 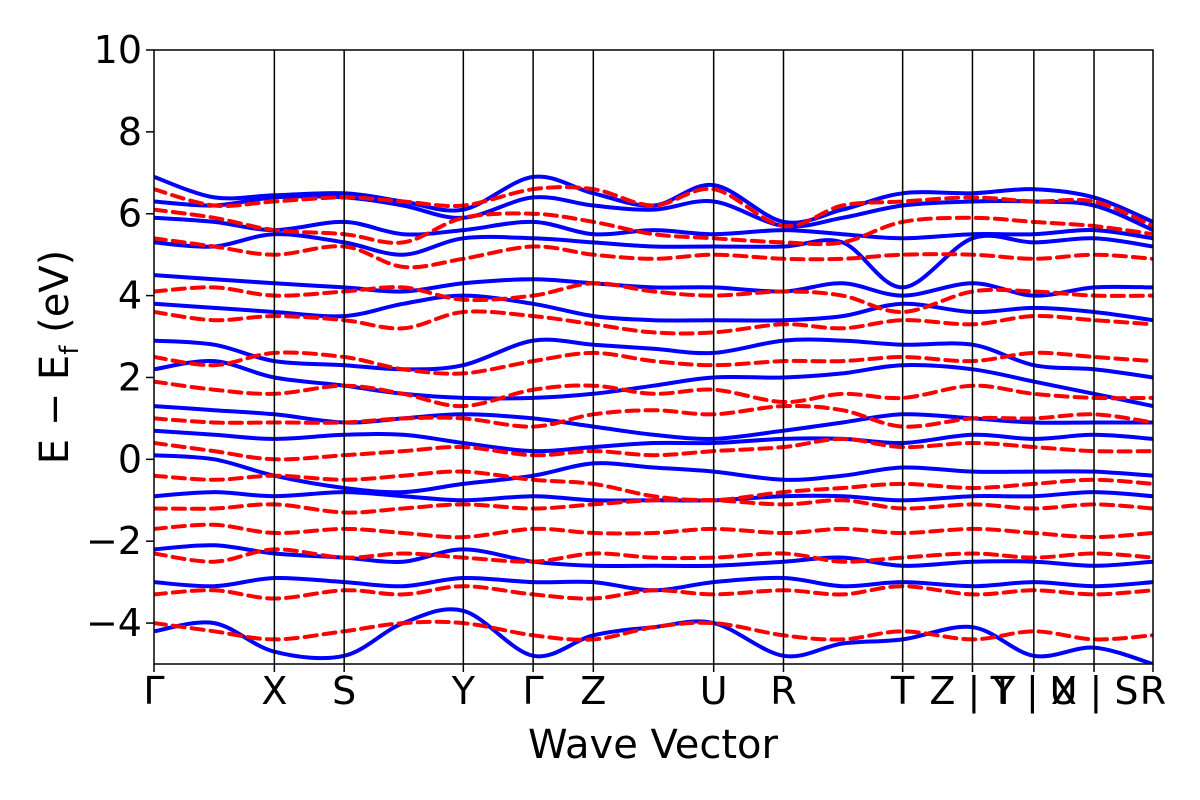 I want to click on y-axis-title-prefix: E − E, so click(x=55, y=410).